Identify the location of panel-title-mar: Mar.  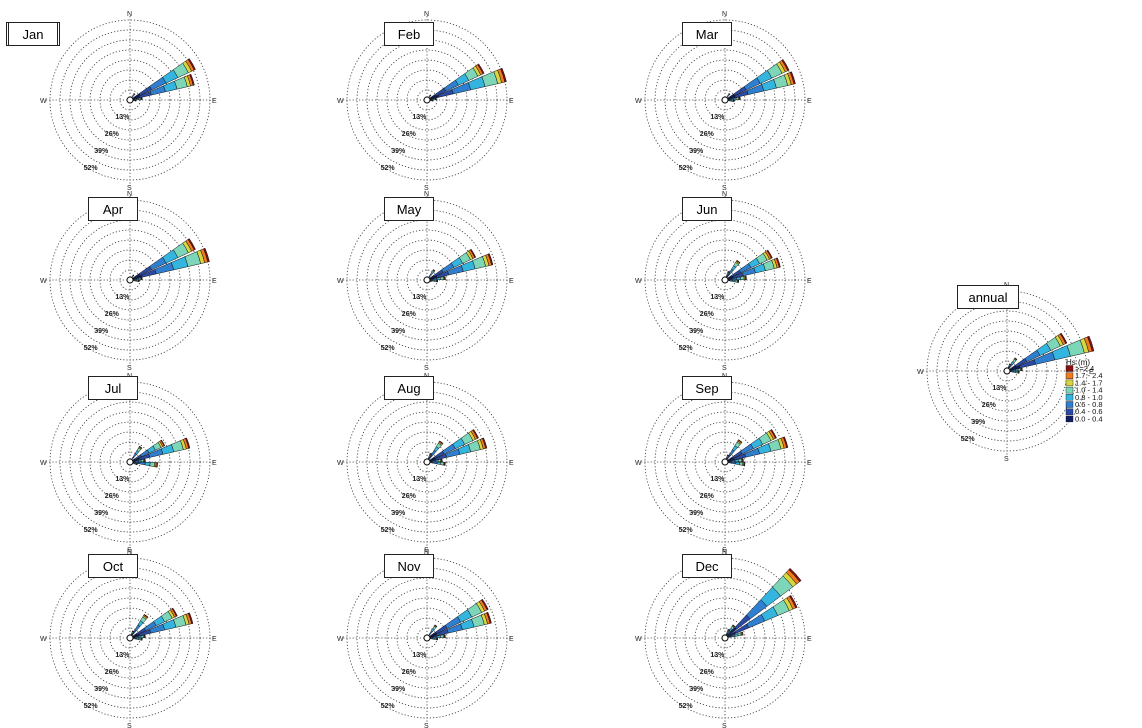
(707, 34).